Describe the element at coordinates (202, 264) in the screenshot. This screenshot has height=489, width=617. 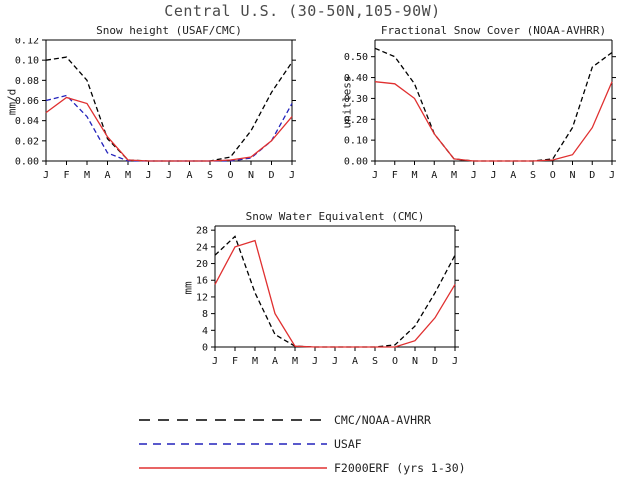
I see `y-tick-label: 20` at that location.